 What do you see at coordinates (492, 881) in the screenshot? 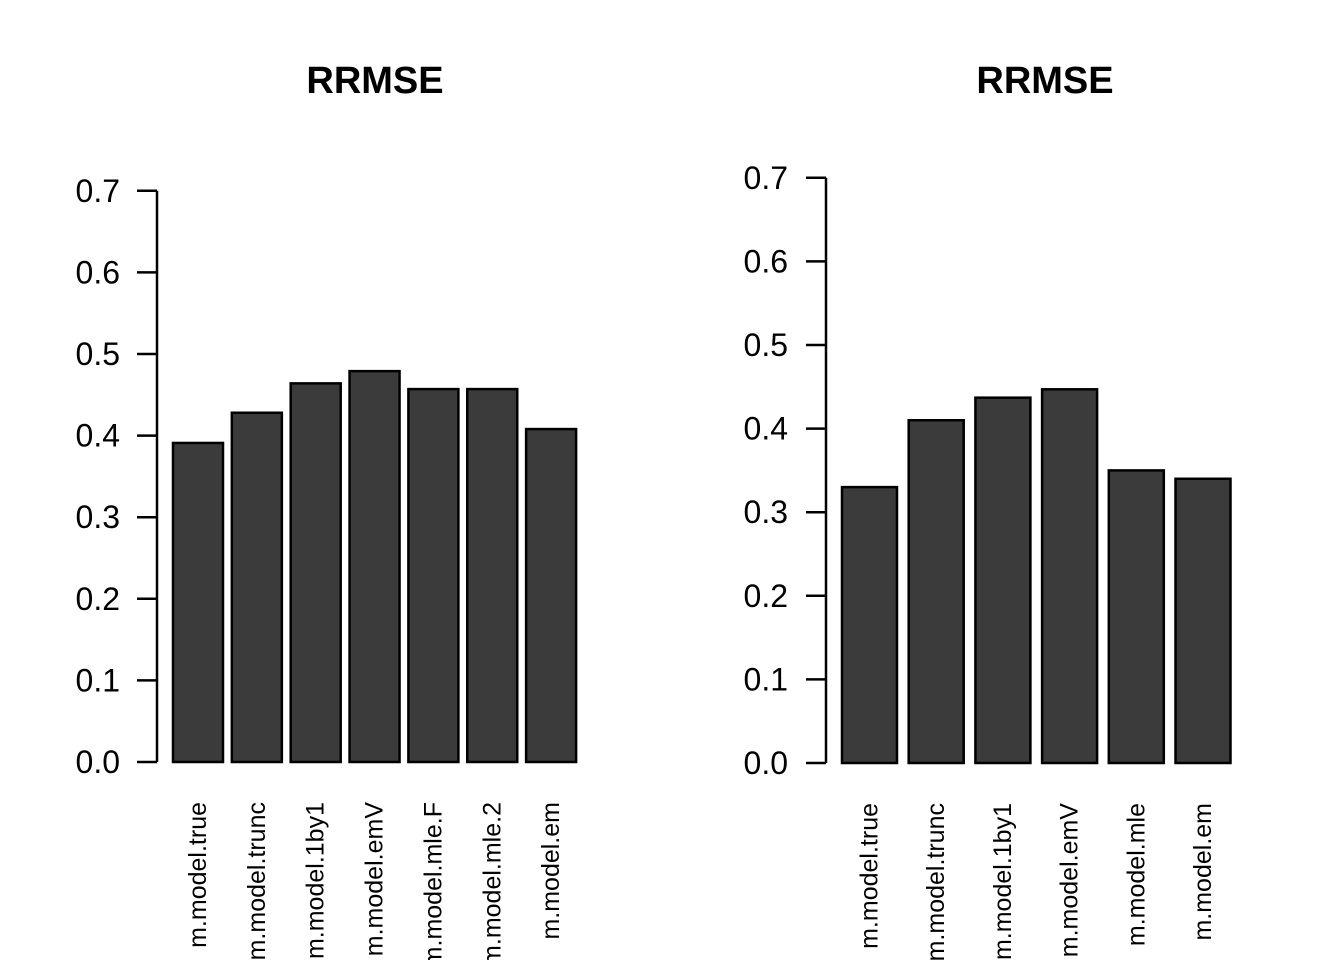
I see `x-category-label: m.model.mle.2` at bounding box center [492, 881].